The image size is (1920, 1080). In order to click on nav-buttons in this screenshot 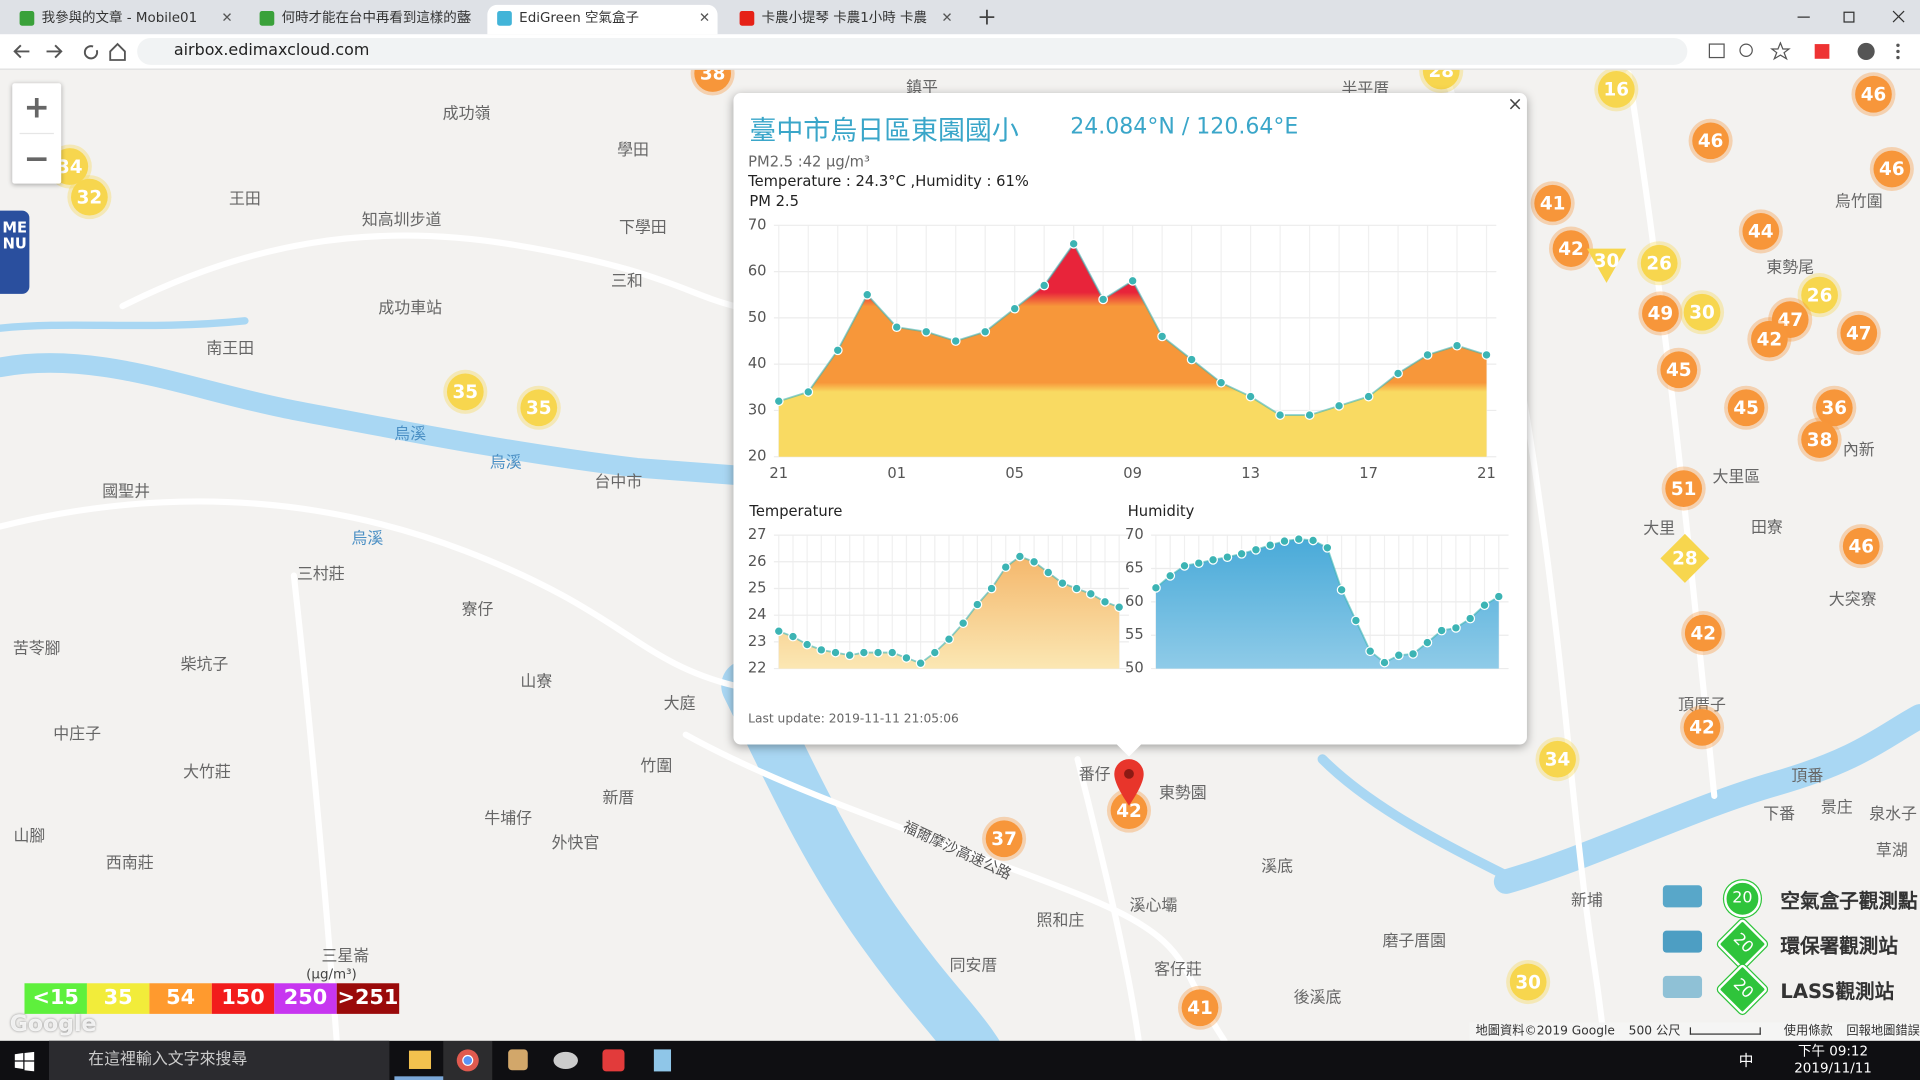, I will do `click(71, 51)`.